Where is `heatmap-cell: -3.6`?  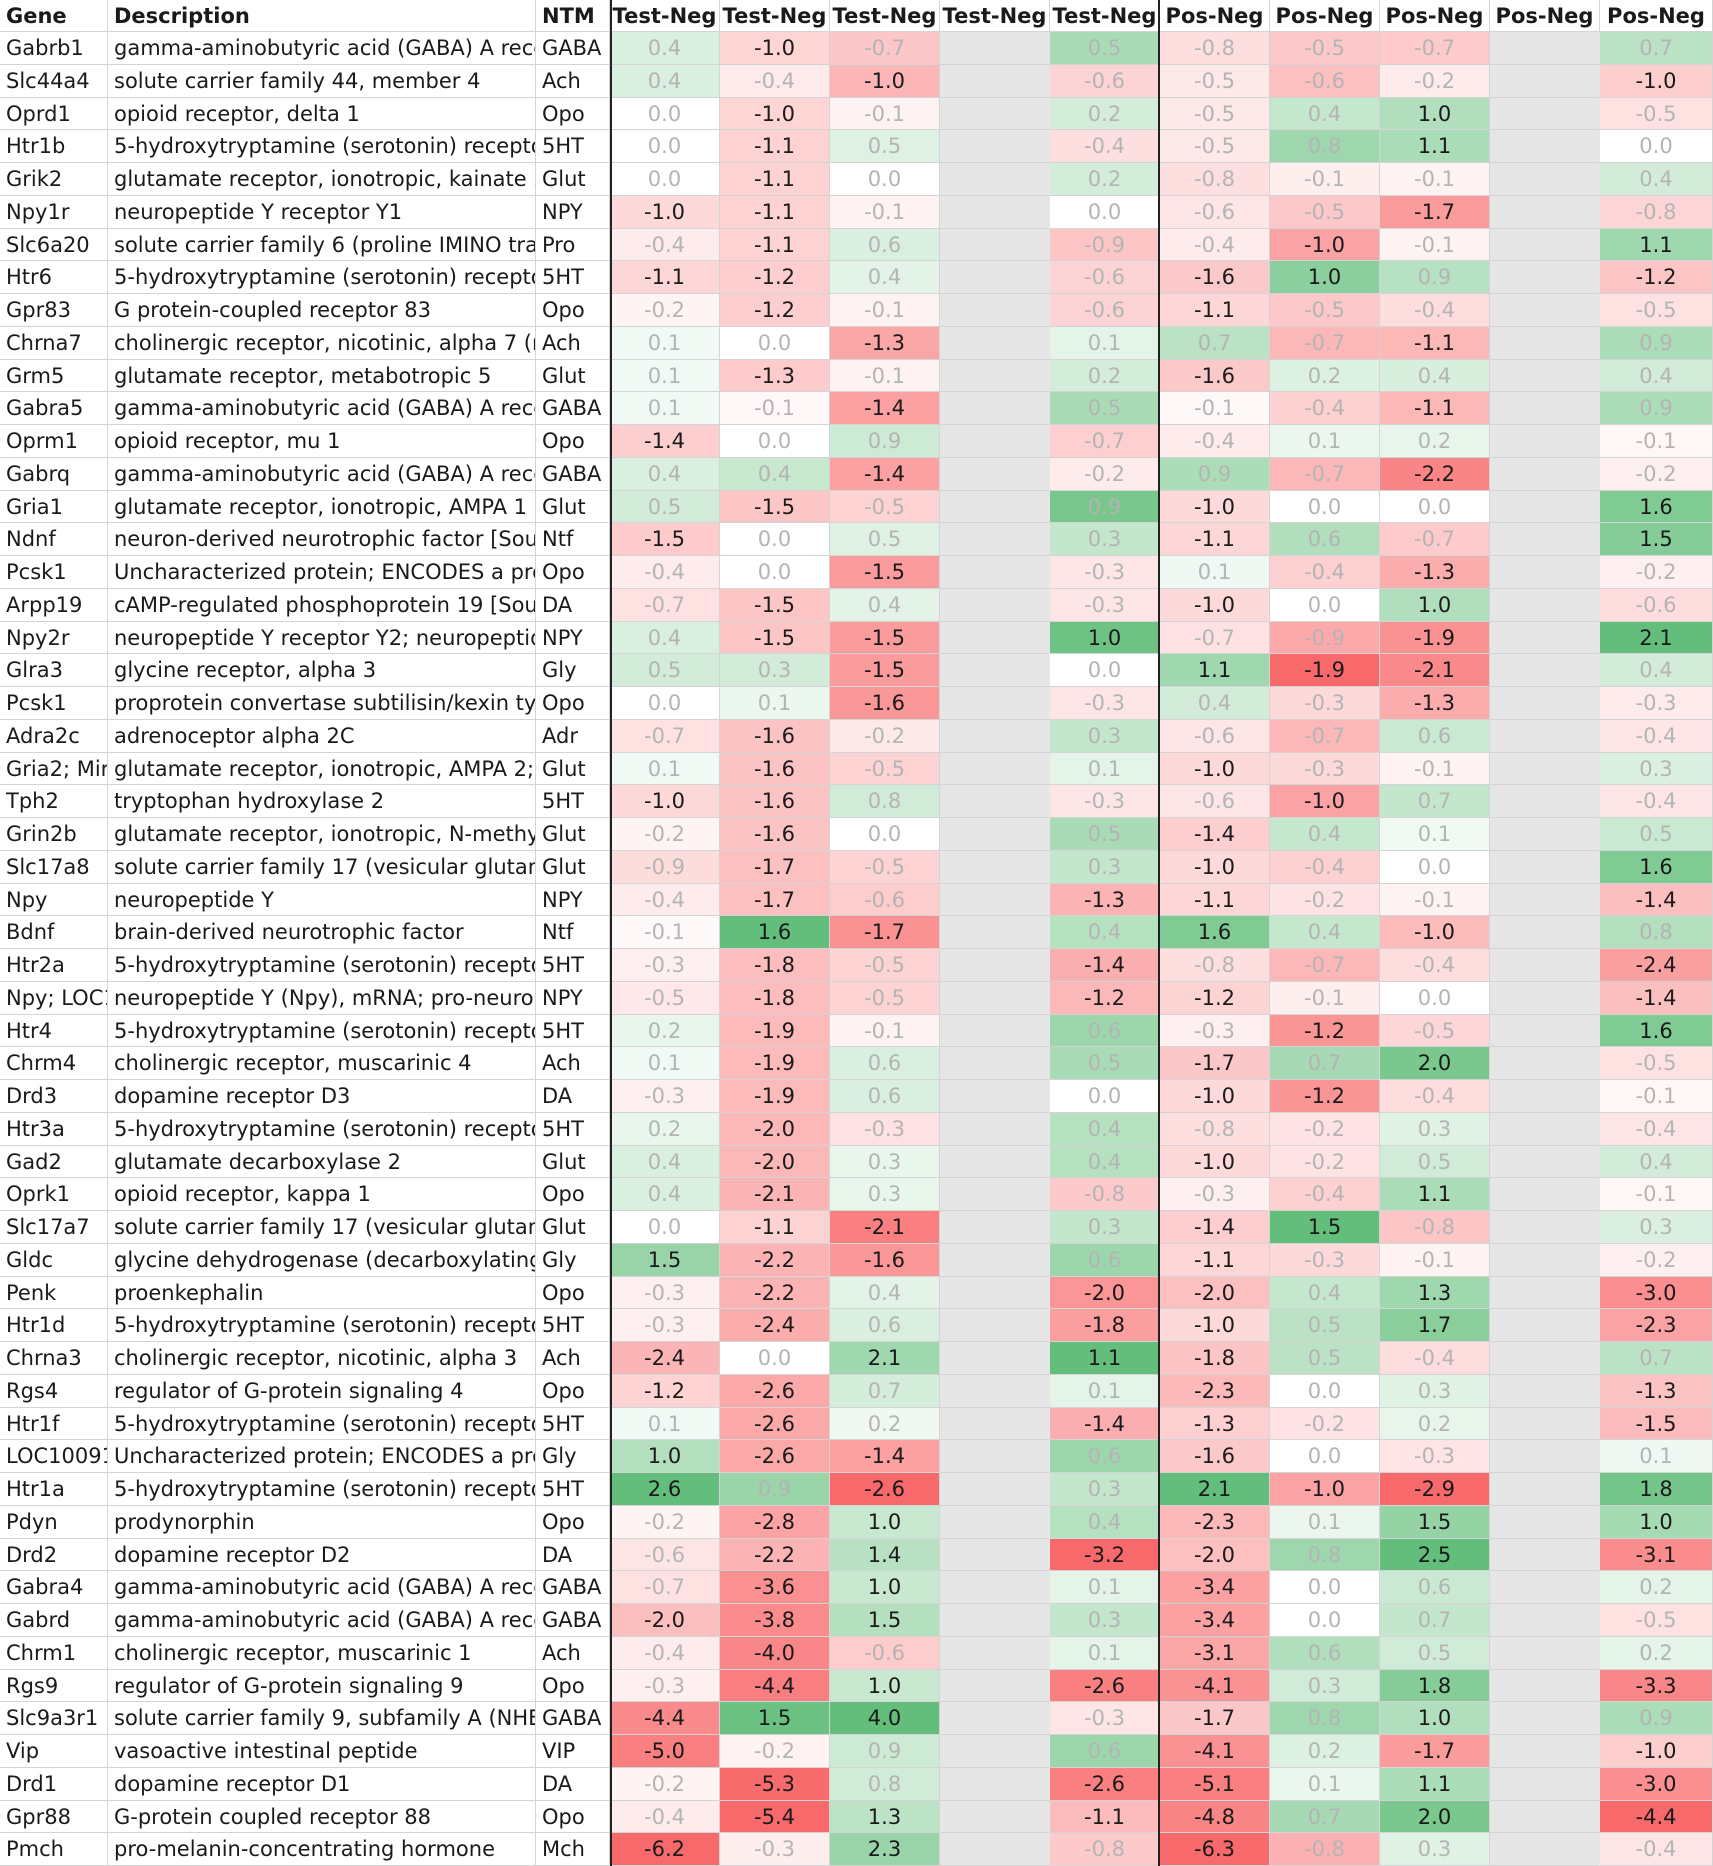
heatmap-cell: -3.6 is located at coordinates (775, 1587).